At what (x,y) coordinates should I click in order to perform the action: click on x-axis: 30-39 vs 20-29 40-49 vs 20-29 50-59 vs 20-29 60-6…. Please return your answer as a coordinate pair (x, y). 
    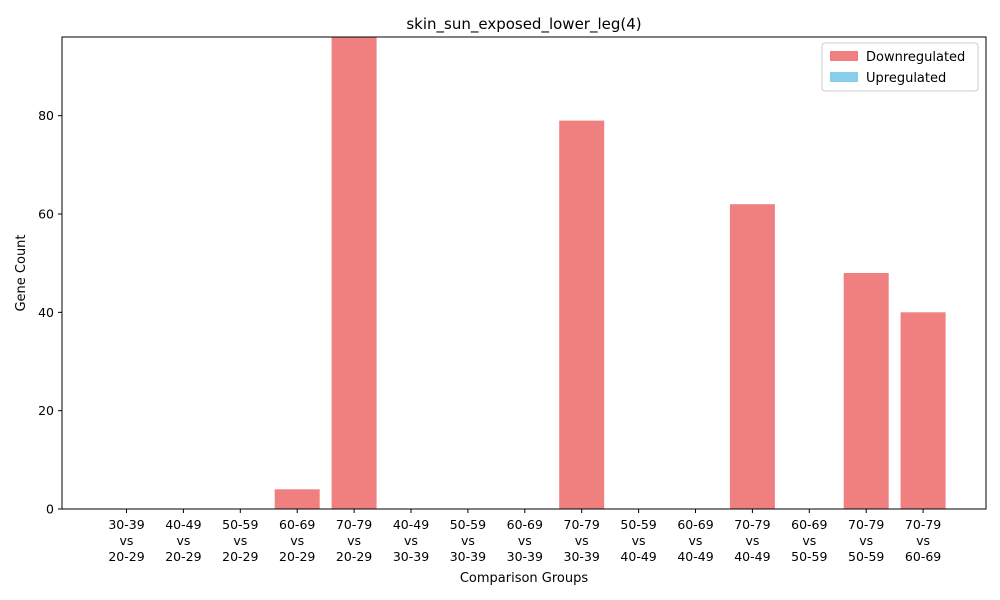
    Looking at the image, I should click on (524, 536).